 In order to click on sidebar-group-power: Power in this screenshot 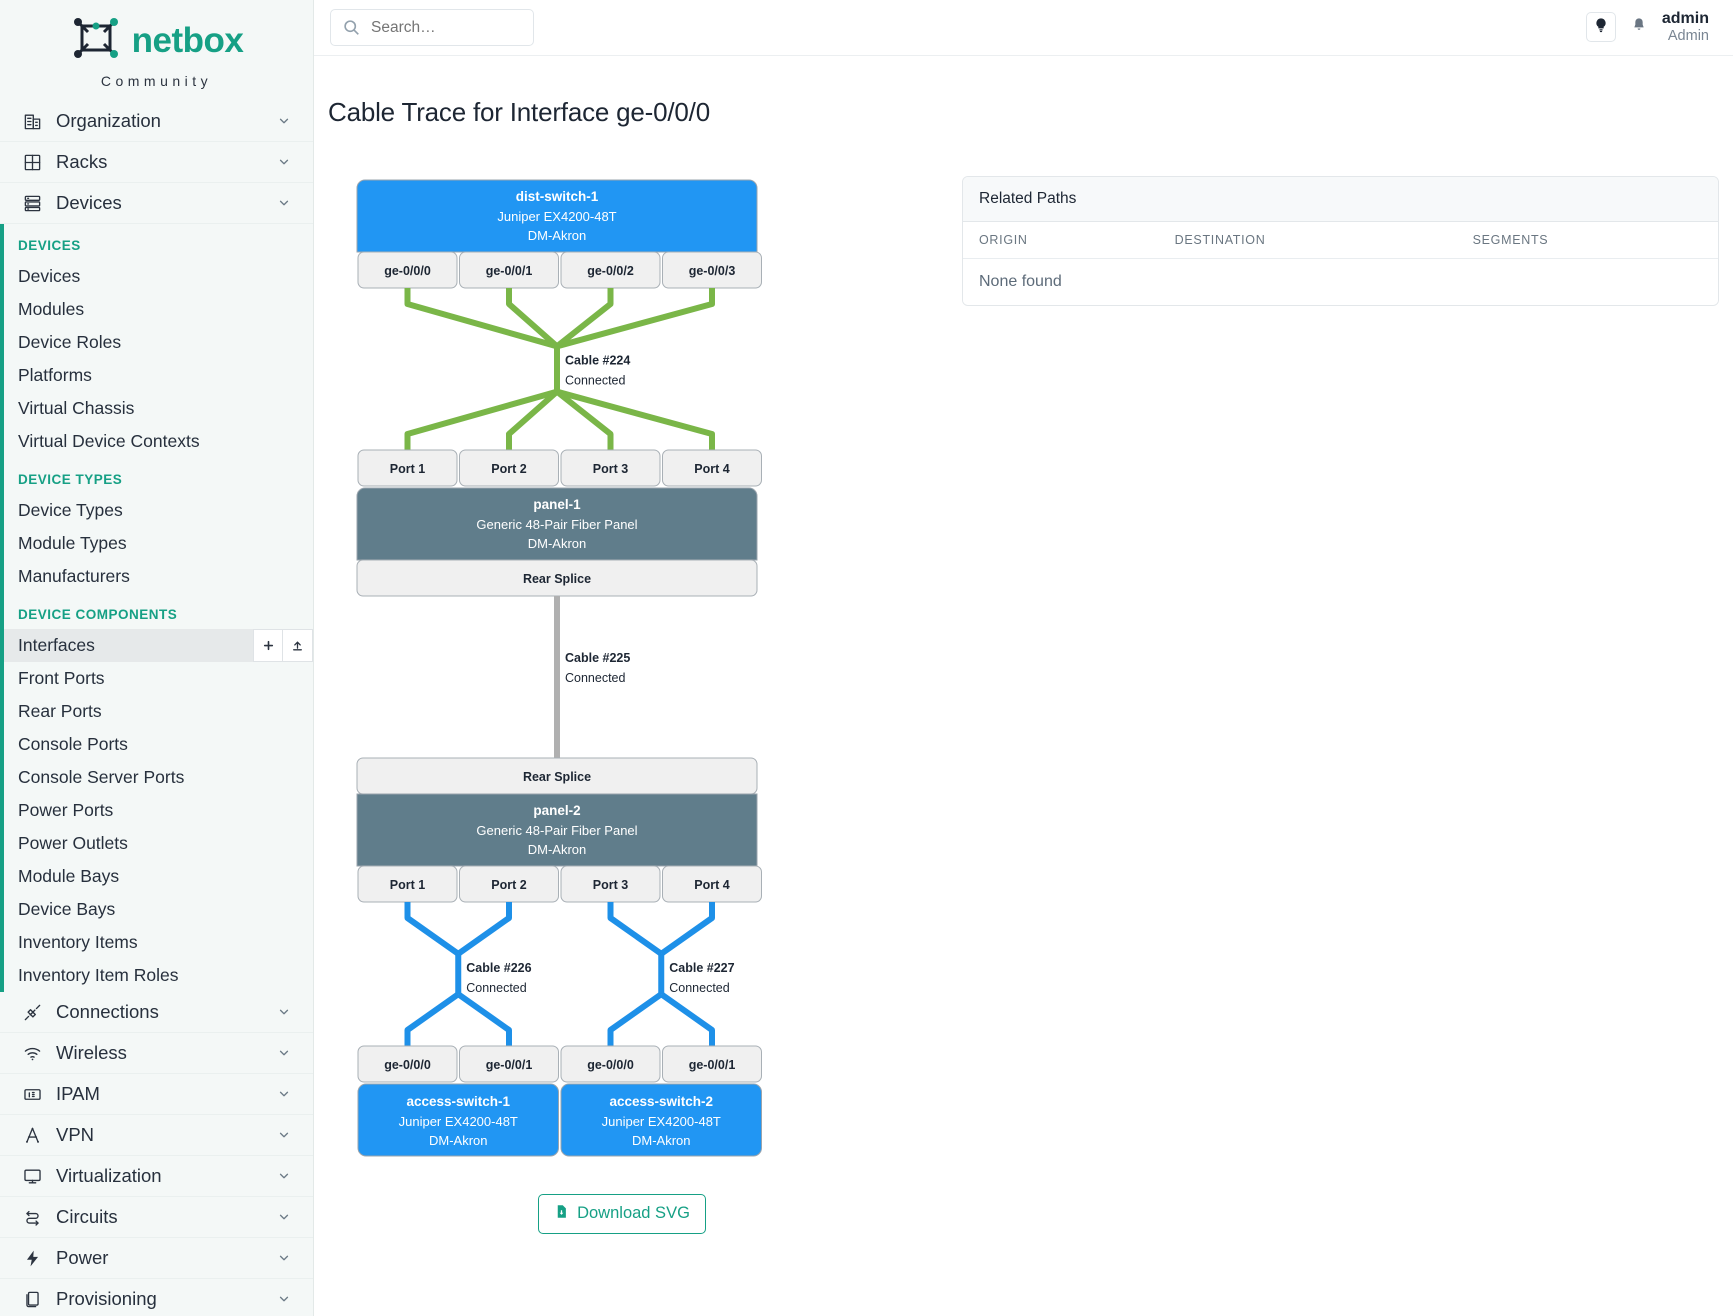, I will do `click(156, 1258)`.